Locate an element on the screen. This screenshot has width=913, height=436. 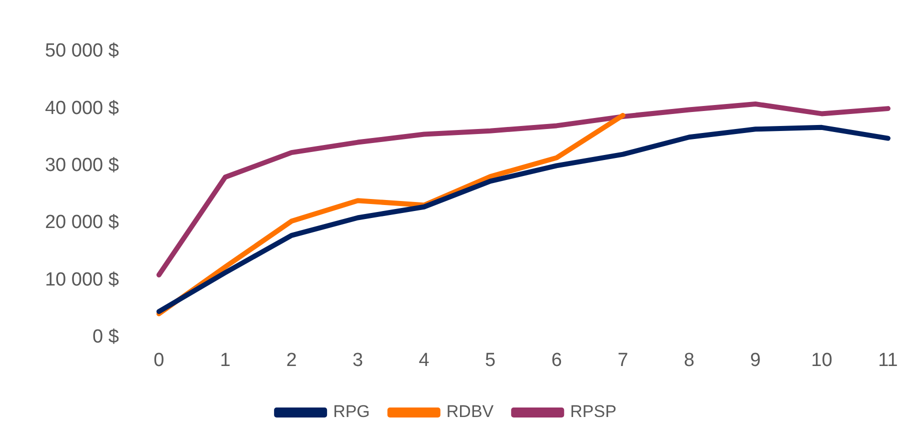
legend-label: RDBV is located at coordinates (470, 412).